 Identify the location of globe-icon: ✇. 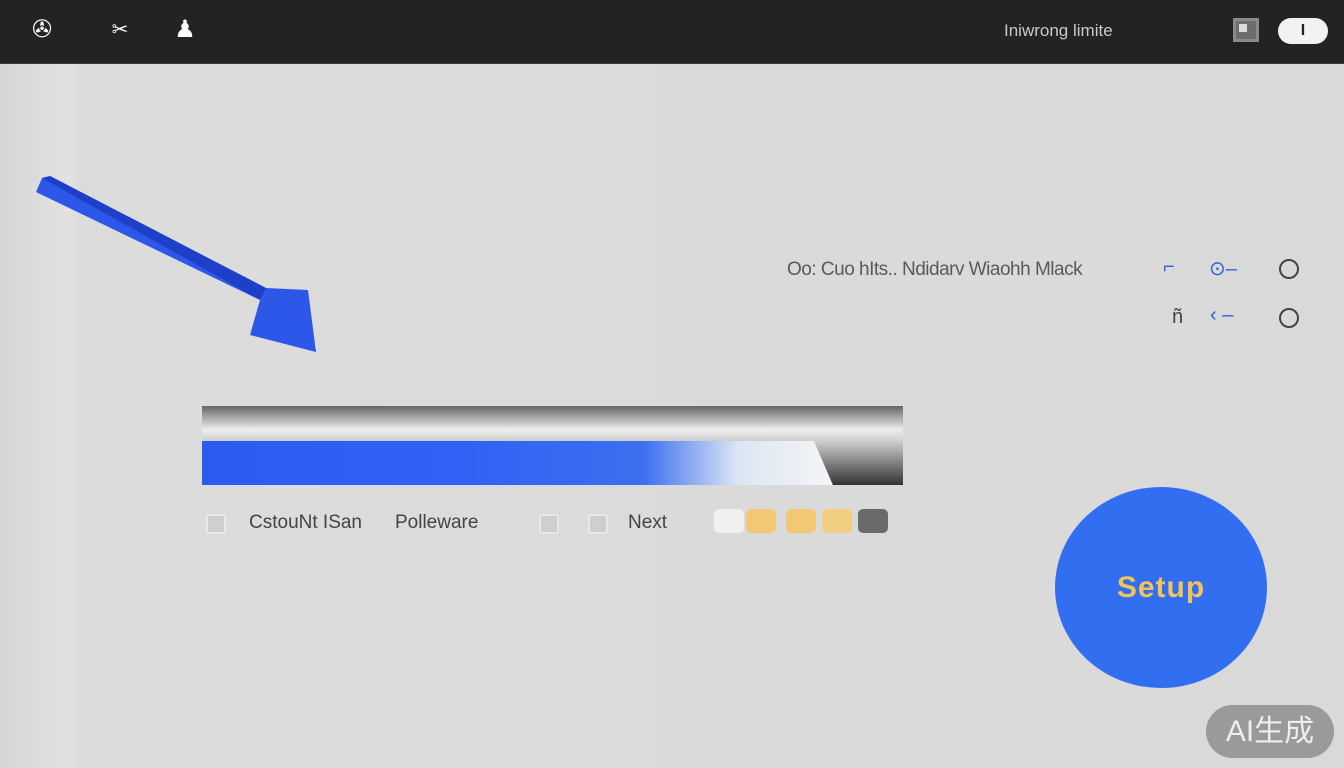
(42, 29).